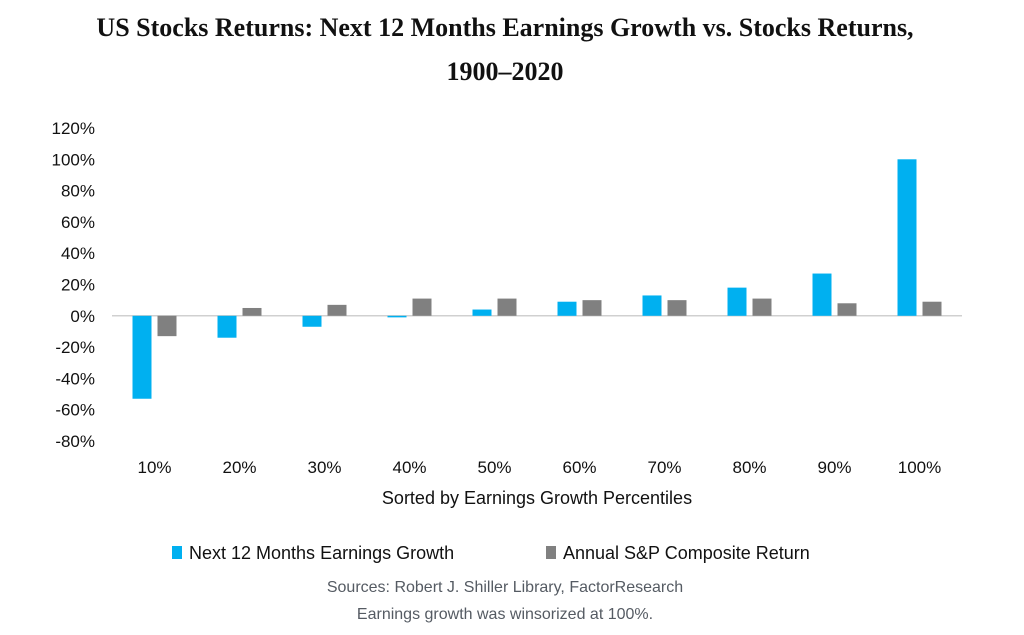 Image resolution: width=1024 pixels, height=635 pixels. I want to click on y-tick-label: 20%, so click(78, 285).